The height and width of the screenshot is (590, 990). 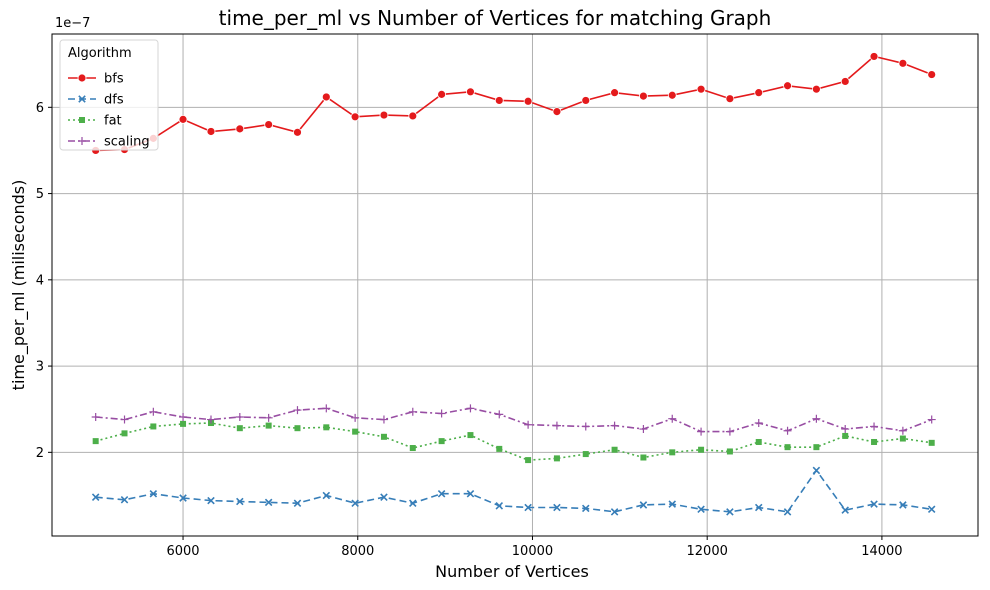 What do you see at coordinates (19, 285) in the screenshot?
I see `y-axis-title: time_per_ml (miliseconds)` at bounding box center [19, 285].